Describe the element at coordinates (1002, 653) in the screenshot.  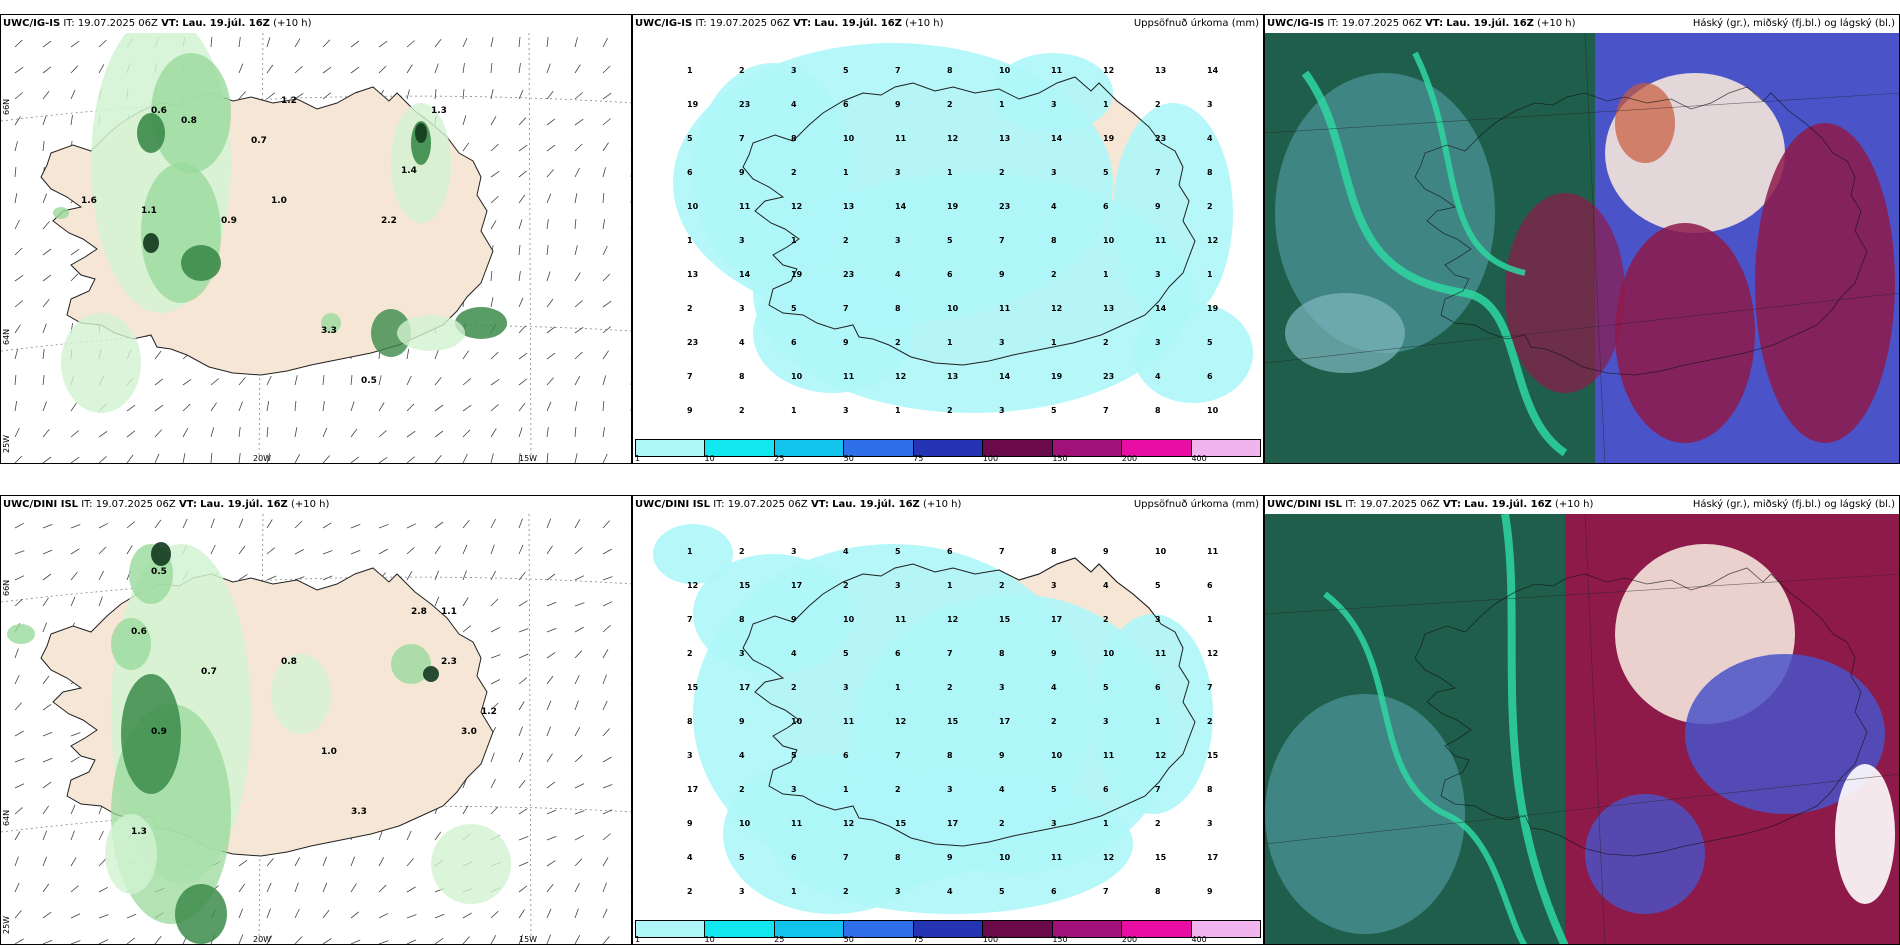
I see `precip-value-label: 8` at that location.